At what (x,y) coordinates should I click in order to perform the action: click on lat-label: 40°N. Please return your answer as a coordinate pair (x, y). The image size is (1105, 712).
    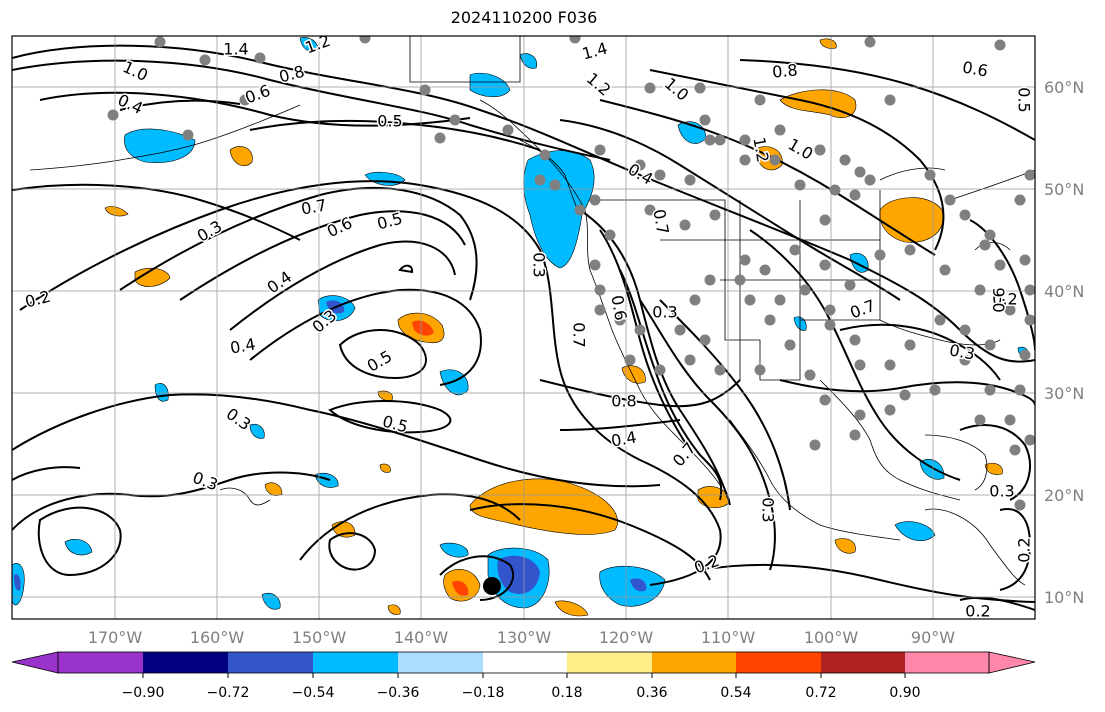
    Looking at the image, I should click on (1064, 291).